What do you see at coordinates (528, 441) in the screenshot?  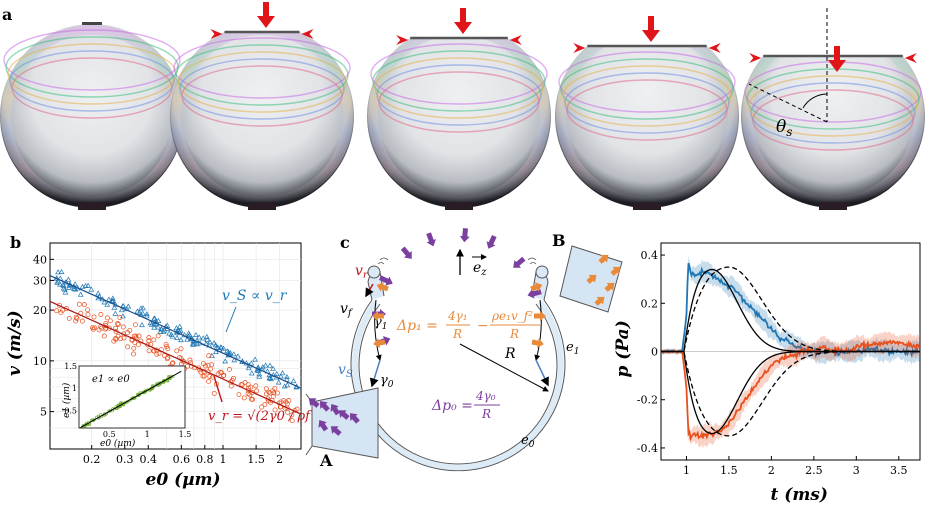 I see `e0-label: e0` at bounding box center [528, 441].